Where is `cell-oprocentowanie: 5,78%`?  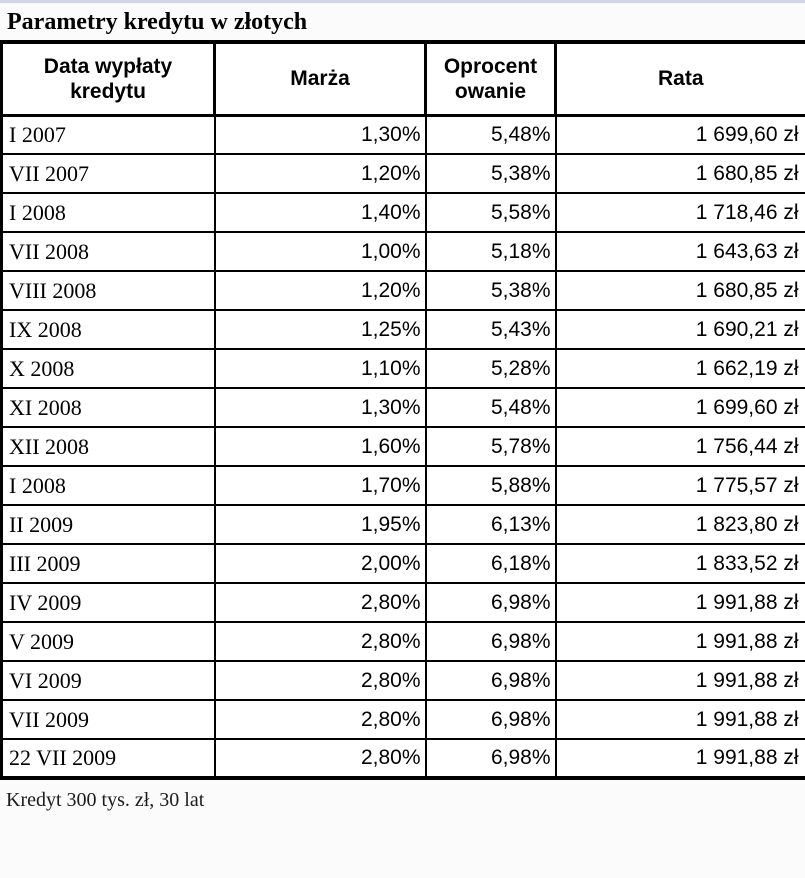
cell-oprocentowanie: 5,78% is located at coordinates (490, 446).